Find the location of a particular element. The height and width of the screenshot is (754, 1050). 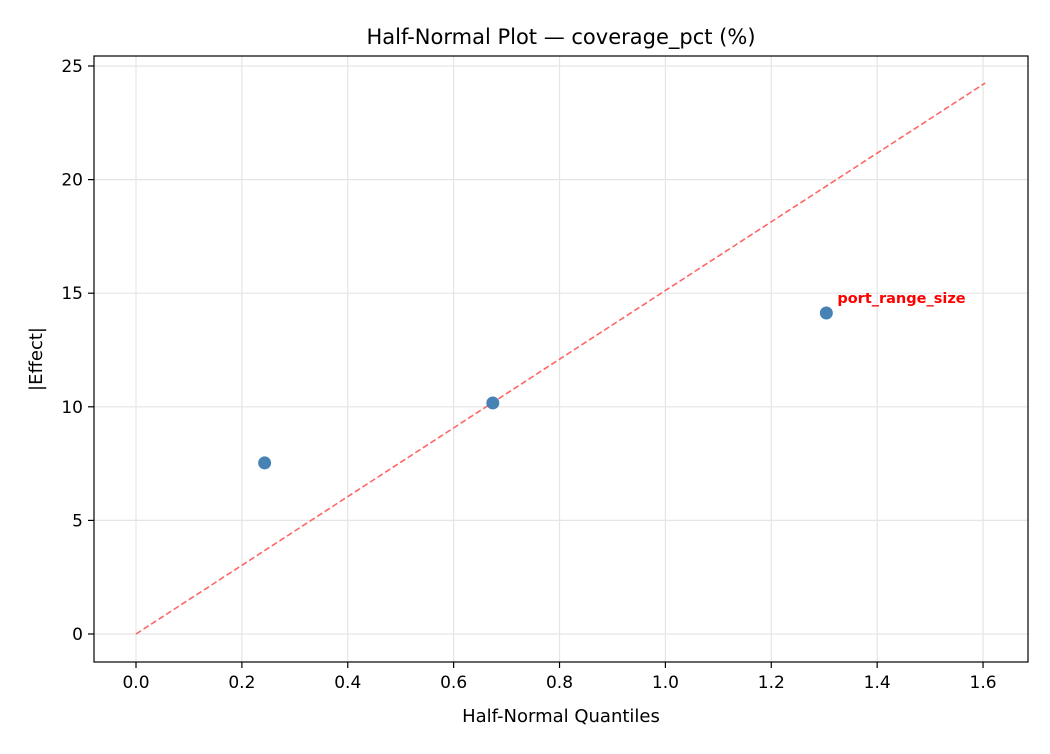

y-tick-label: 5 is located at coordinates (77, 521).